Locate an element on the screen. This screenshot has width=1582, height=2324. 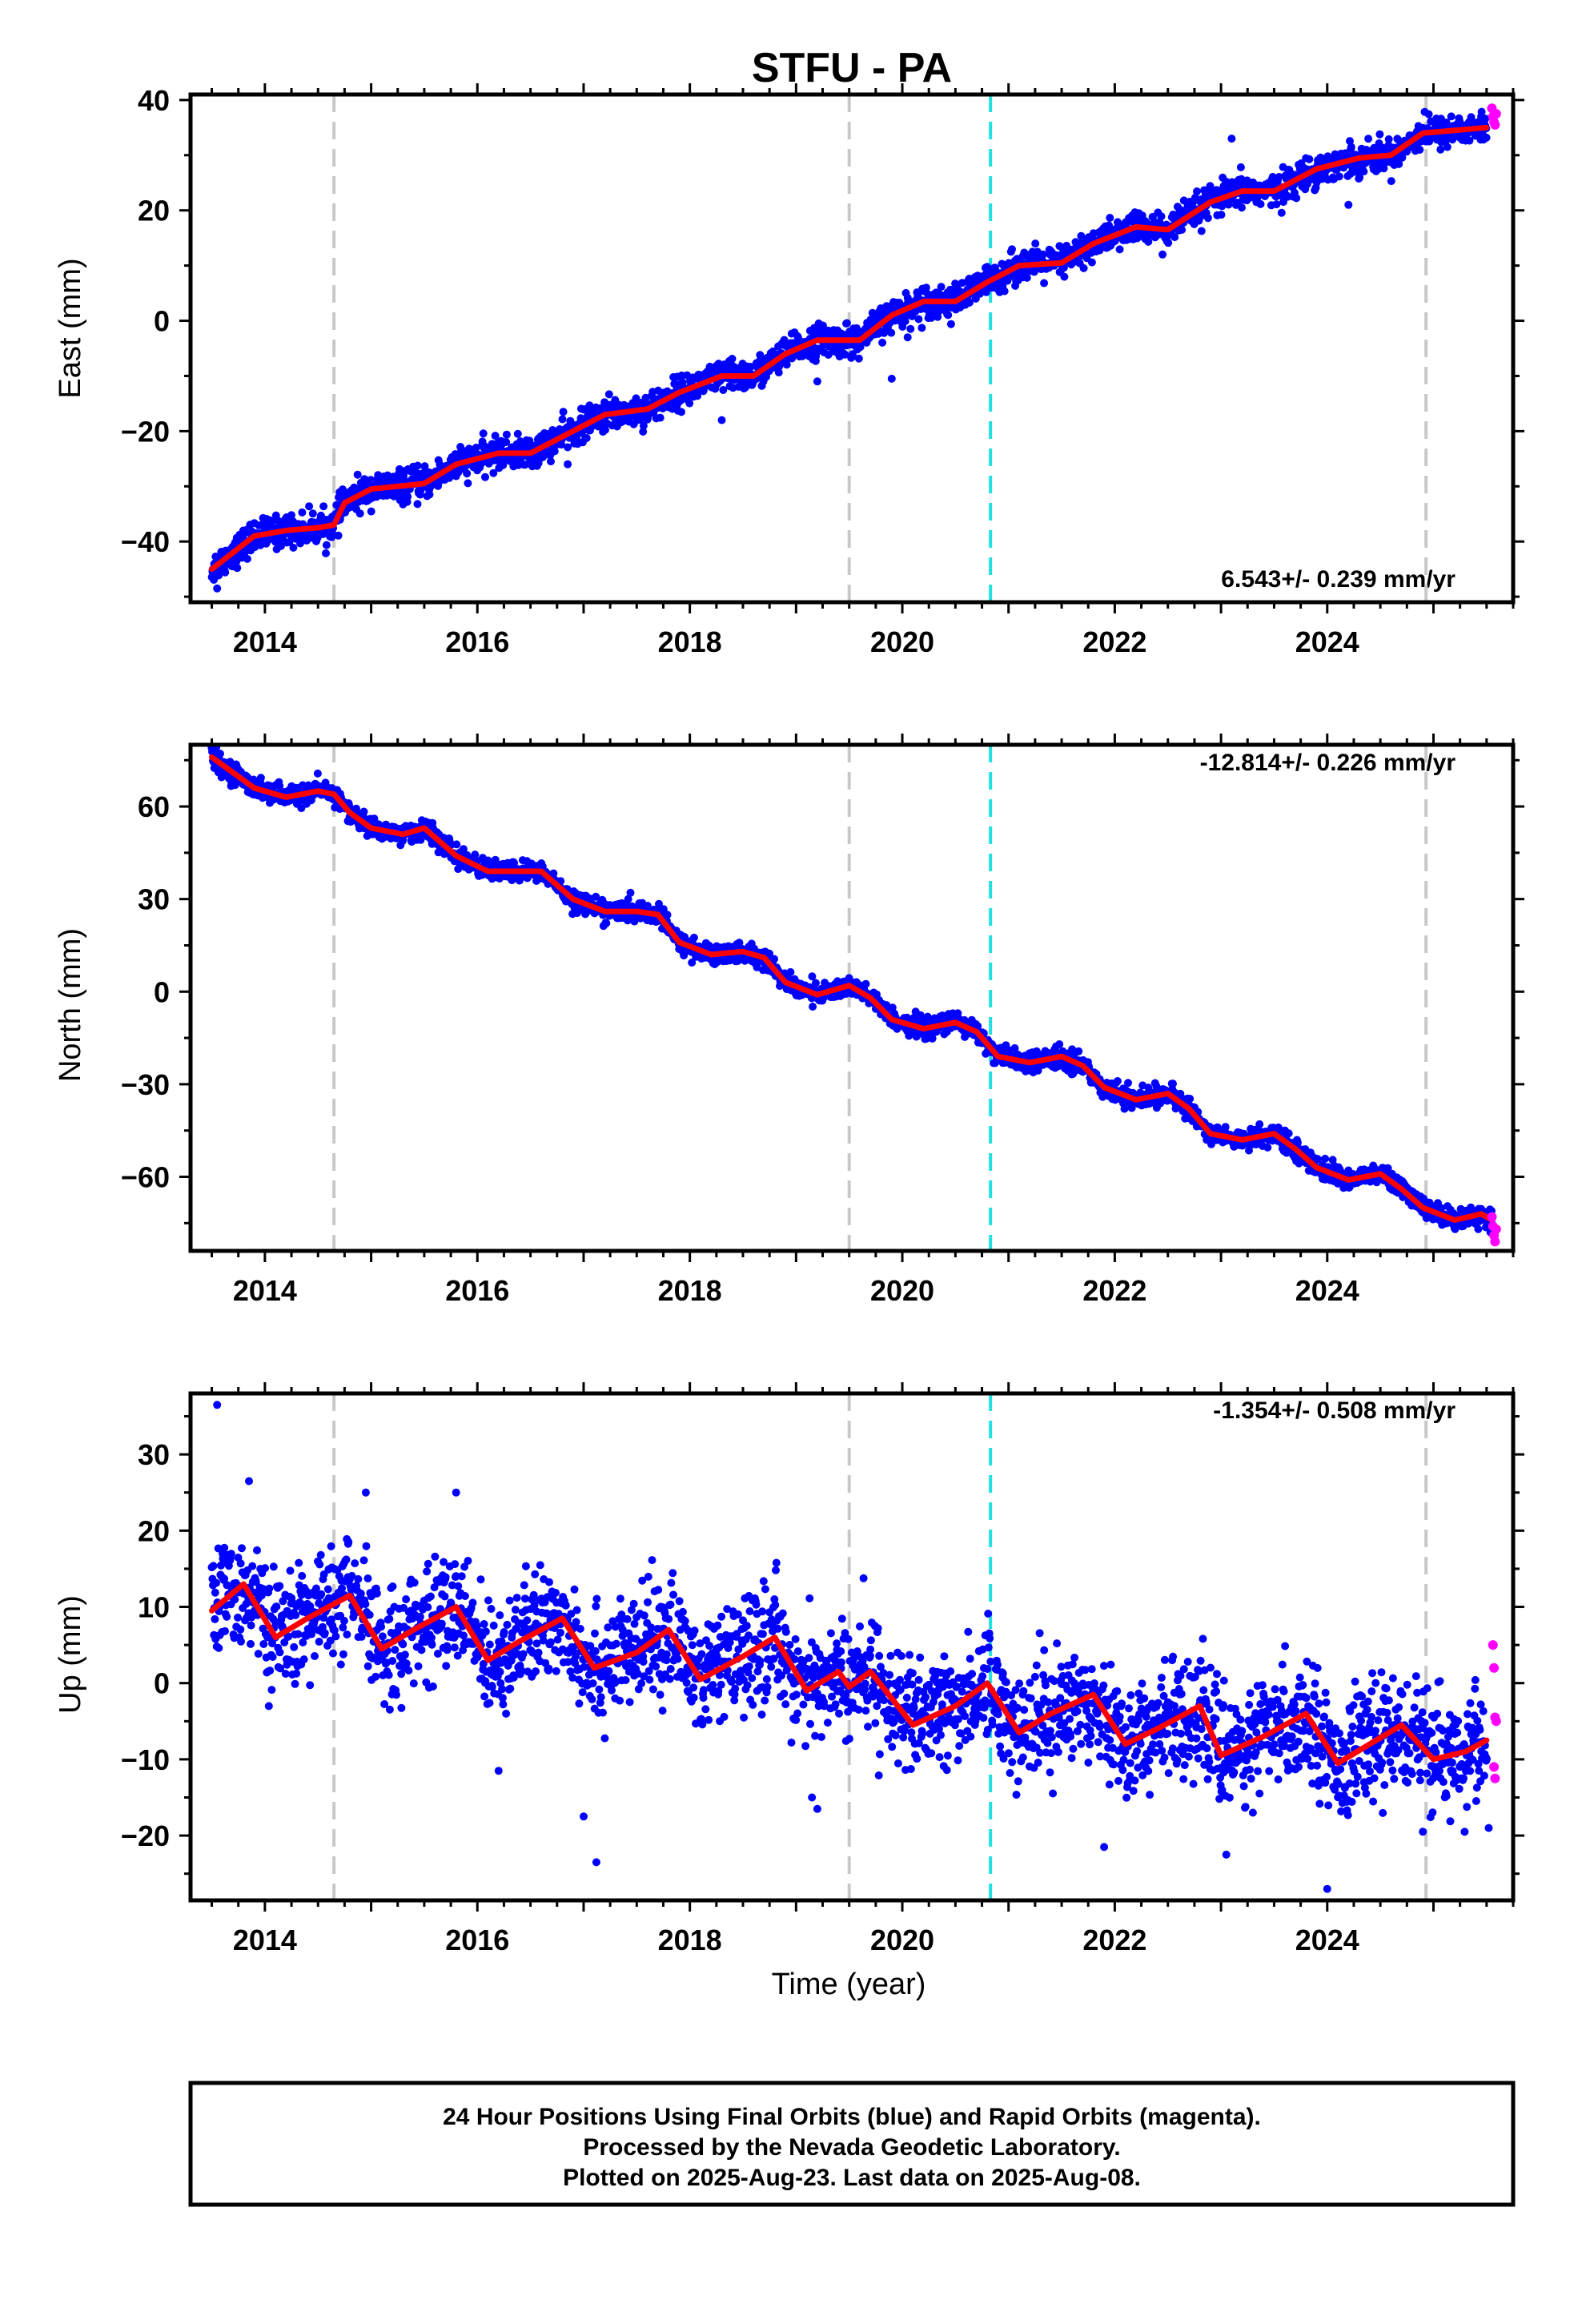
east-x-tick-label: 2018 is located at coordinates (690, 641).